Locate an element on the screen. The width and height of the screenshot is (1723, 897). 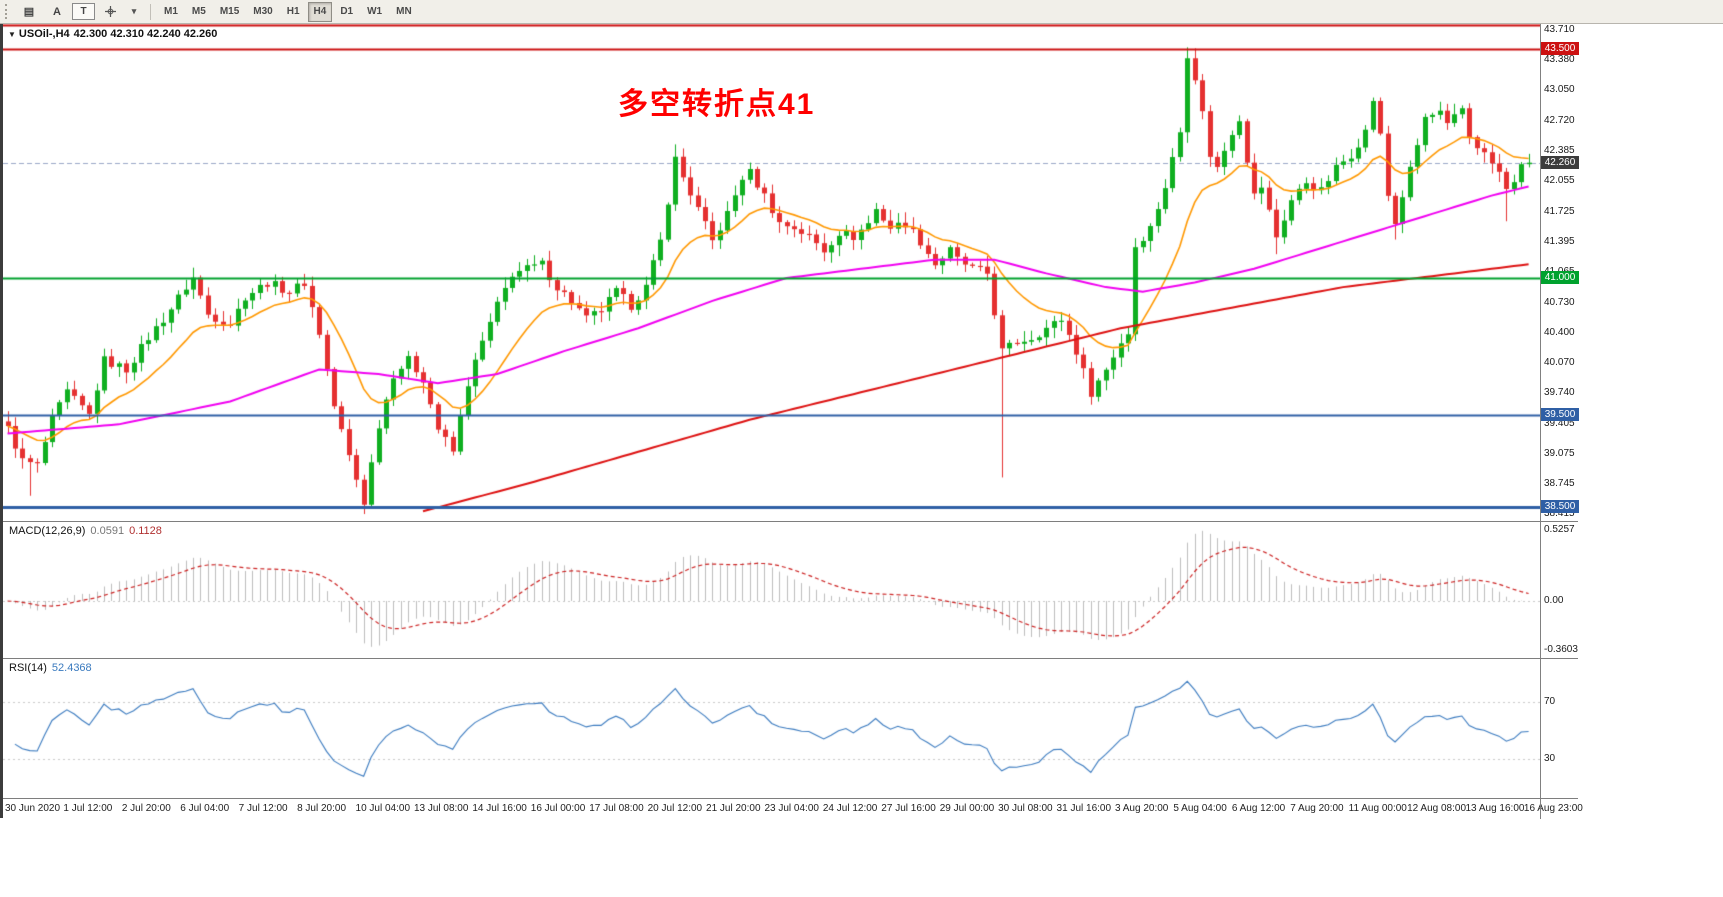
price-tick-label: 42.385 is located at coordinates (1559, 151).